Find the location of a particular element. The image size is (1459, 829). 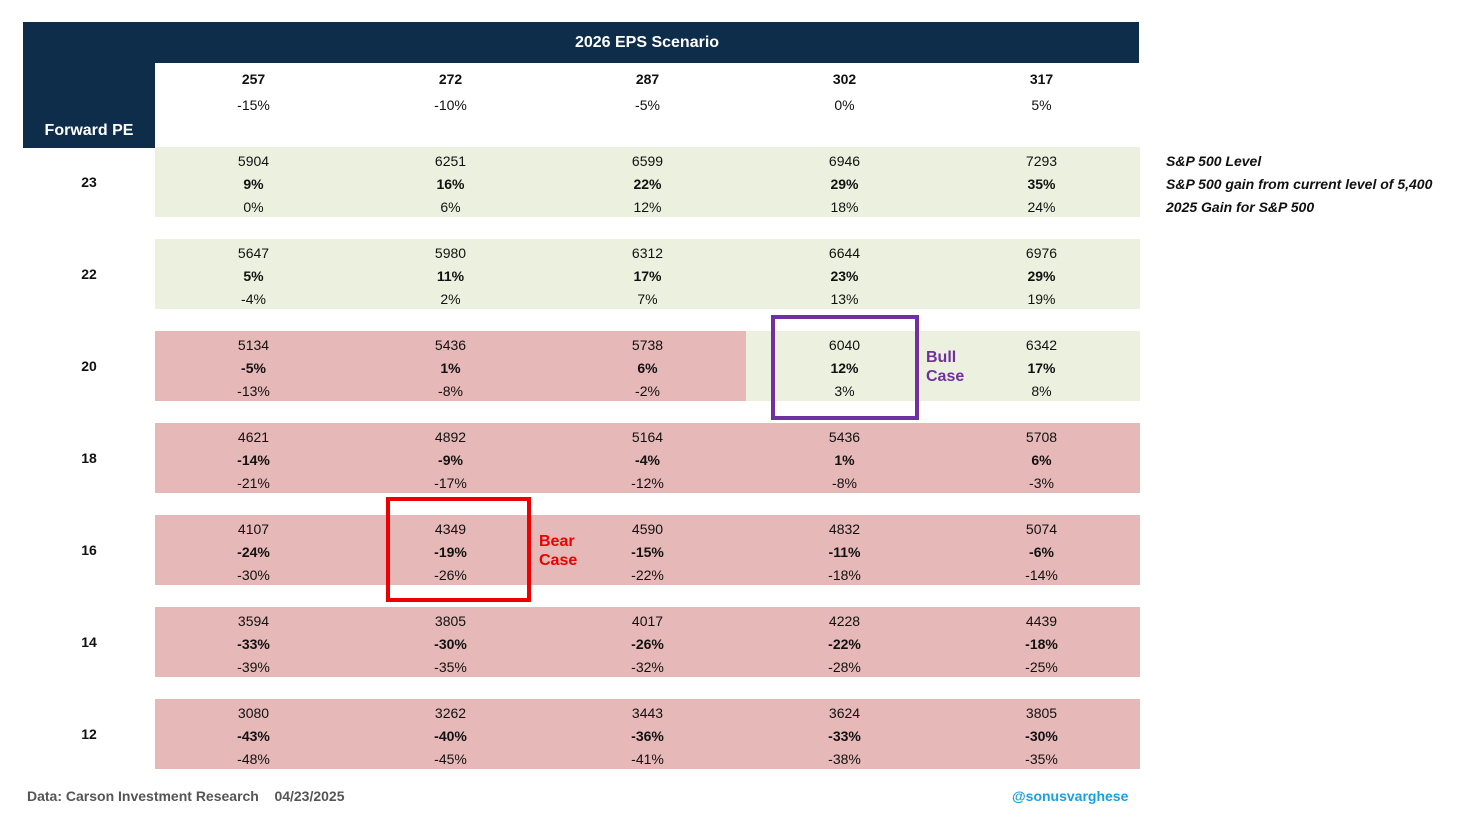

gain-from-current: -33% is located at coordinates (844, 736).